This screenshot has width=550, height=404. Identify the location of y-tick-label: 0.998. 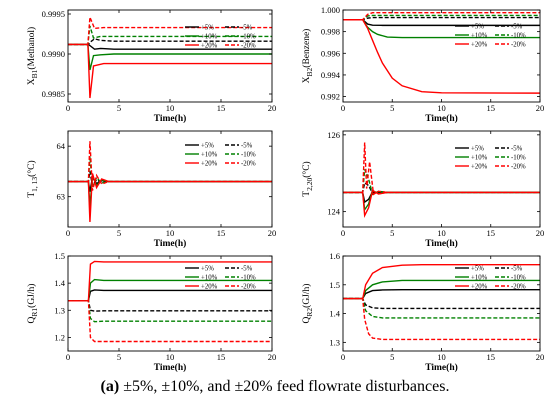
(330, 32).